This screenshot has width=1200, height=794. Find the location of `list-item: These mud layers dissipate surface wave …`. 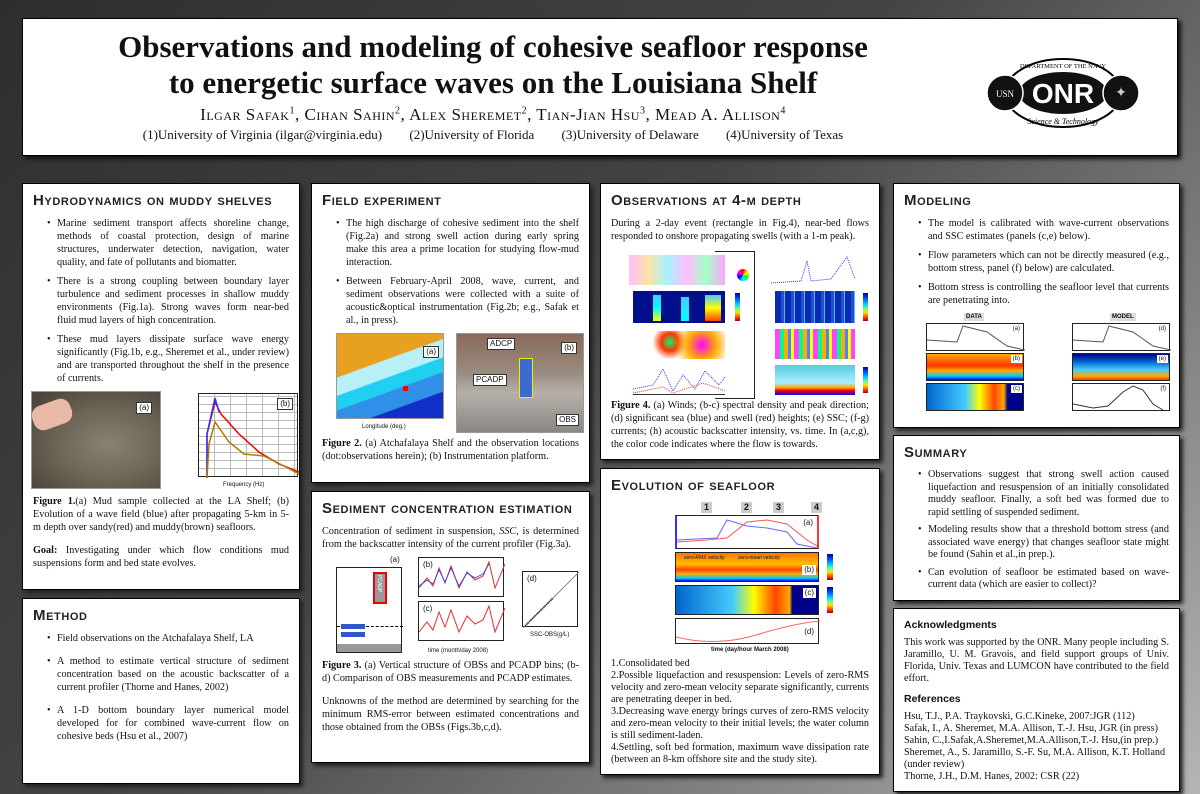

list-item: These mud layers dissipate surface wave … is located at coordinates (168, 359).